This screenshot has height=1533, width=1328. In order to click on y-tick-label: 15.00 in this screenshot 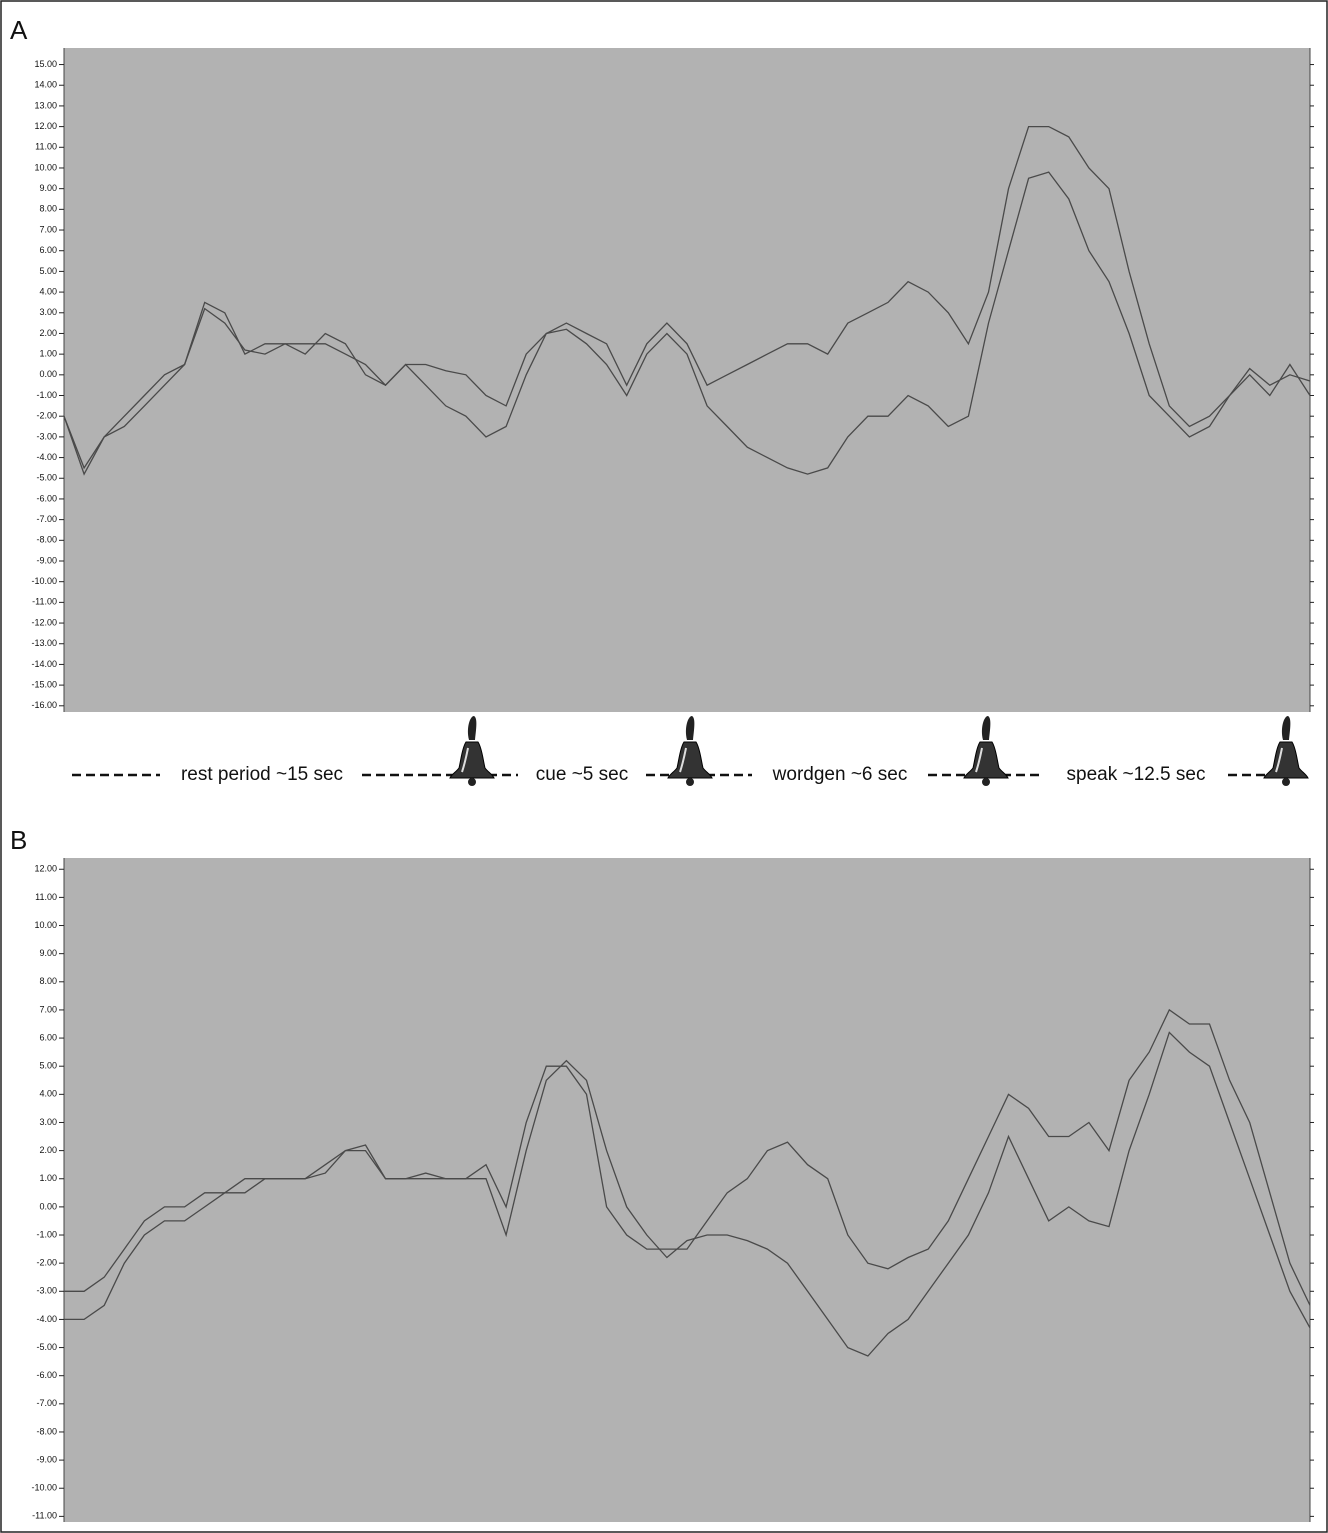, I will do `click(45, 64)`.